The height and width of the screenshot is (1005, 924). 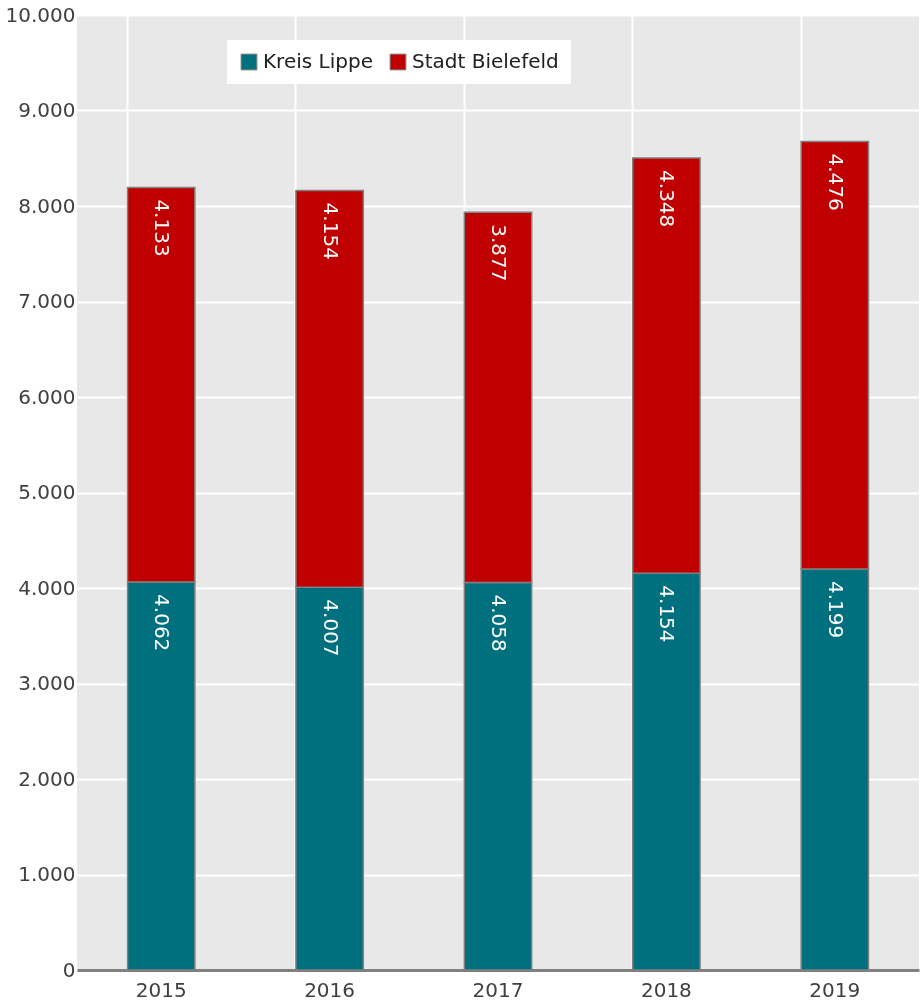 What do you see at coordinates (499, 623) in the screenshot?
I see `data-label: 4.058` at bounding box center [499, 623].